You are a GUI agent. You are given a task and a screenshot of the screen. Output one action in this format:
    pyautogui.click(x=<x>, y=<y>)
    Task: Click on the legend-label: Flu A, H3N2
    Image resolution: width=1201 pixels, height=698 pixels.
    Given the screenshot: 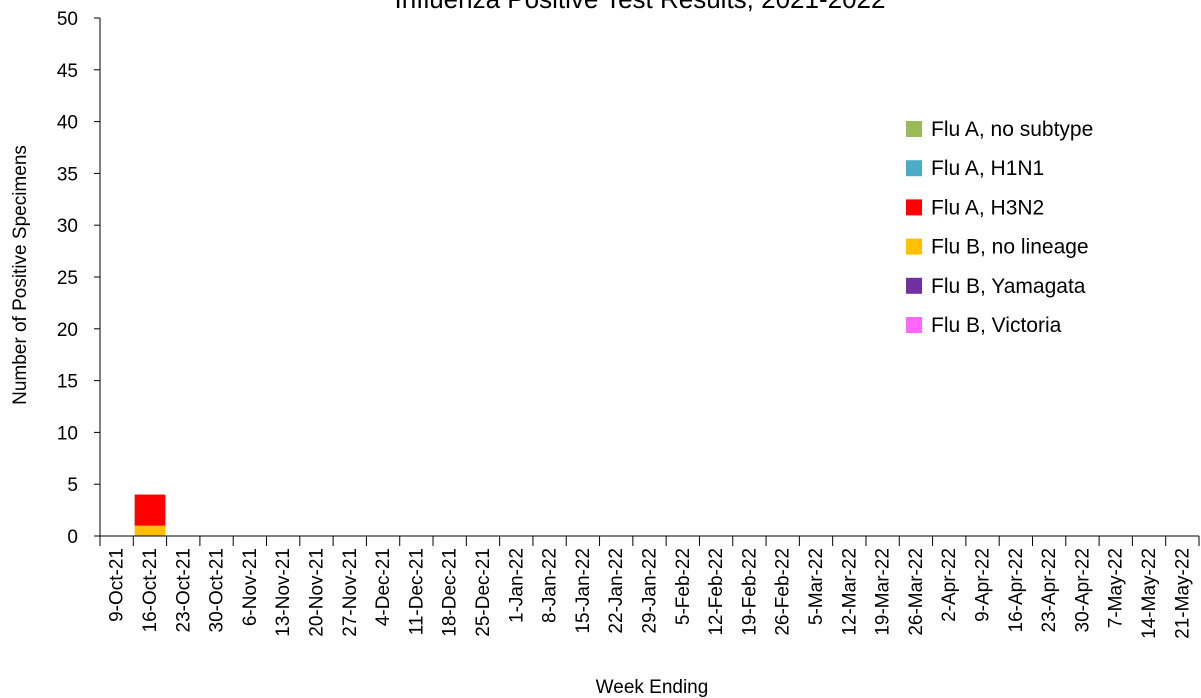 What is the action you would take?
    pyautogui.click(x=987, y=207)
    